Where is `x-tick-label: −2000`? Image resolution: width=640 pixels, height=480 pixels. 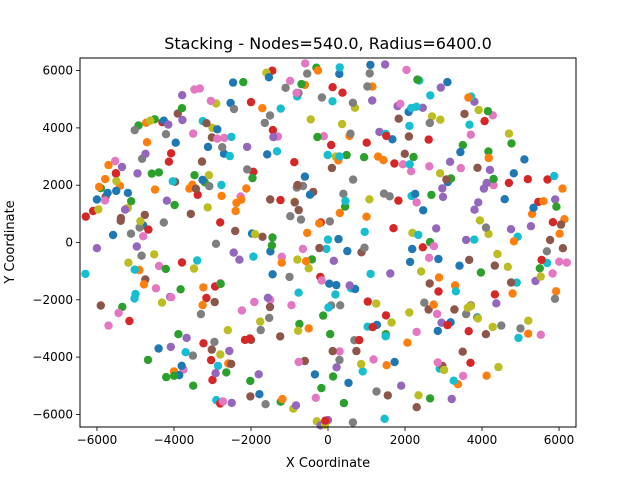 x-tick-label: −2000 is located at coordinates (251, 440).